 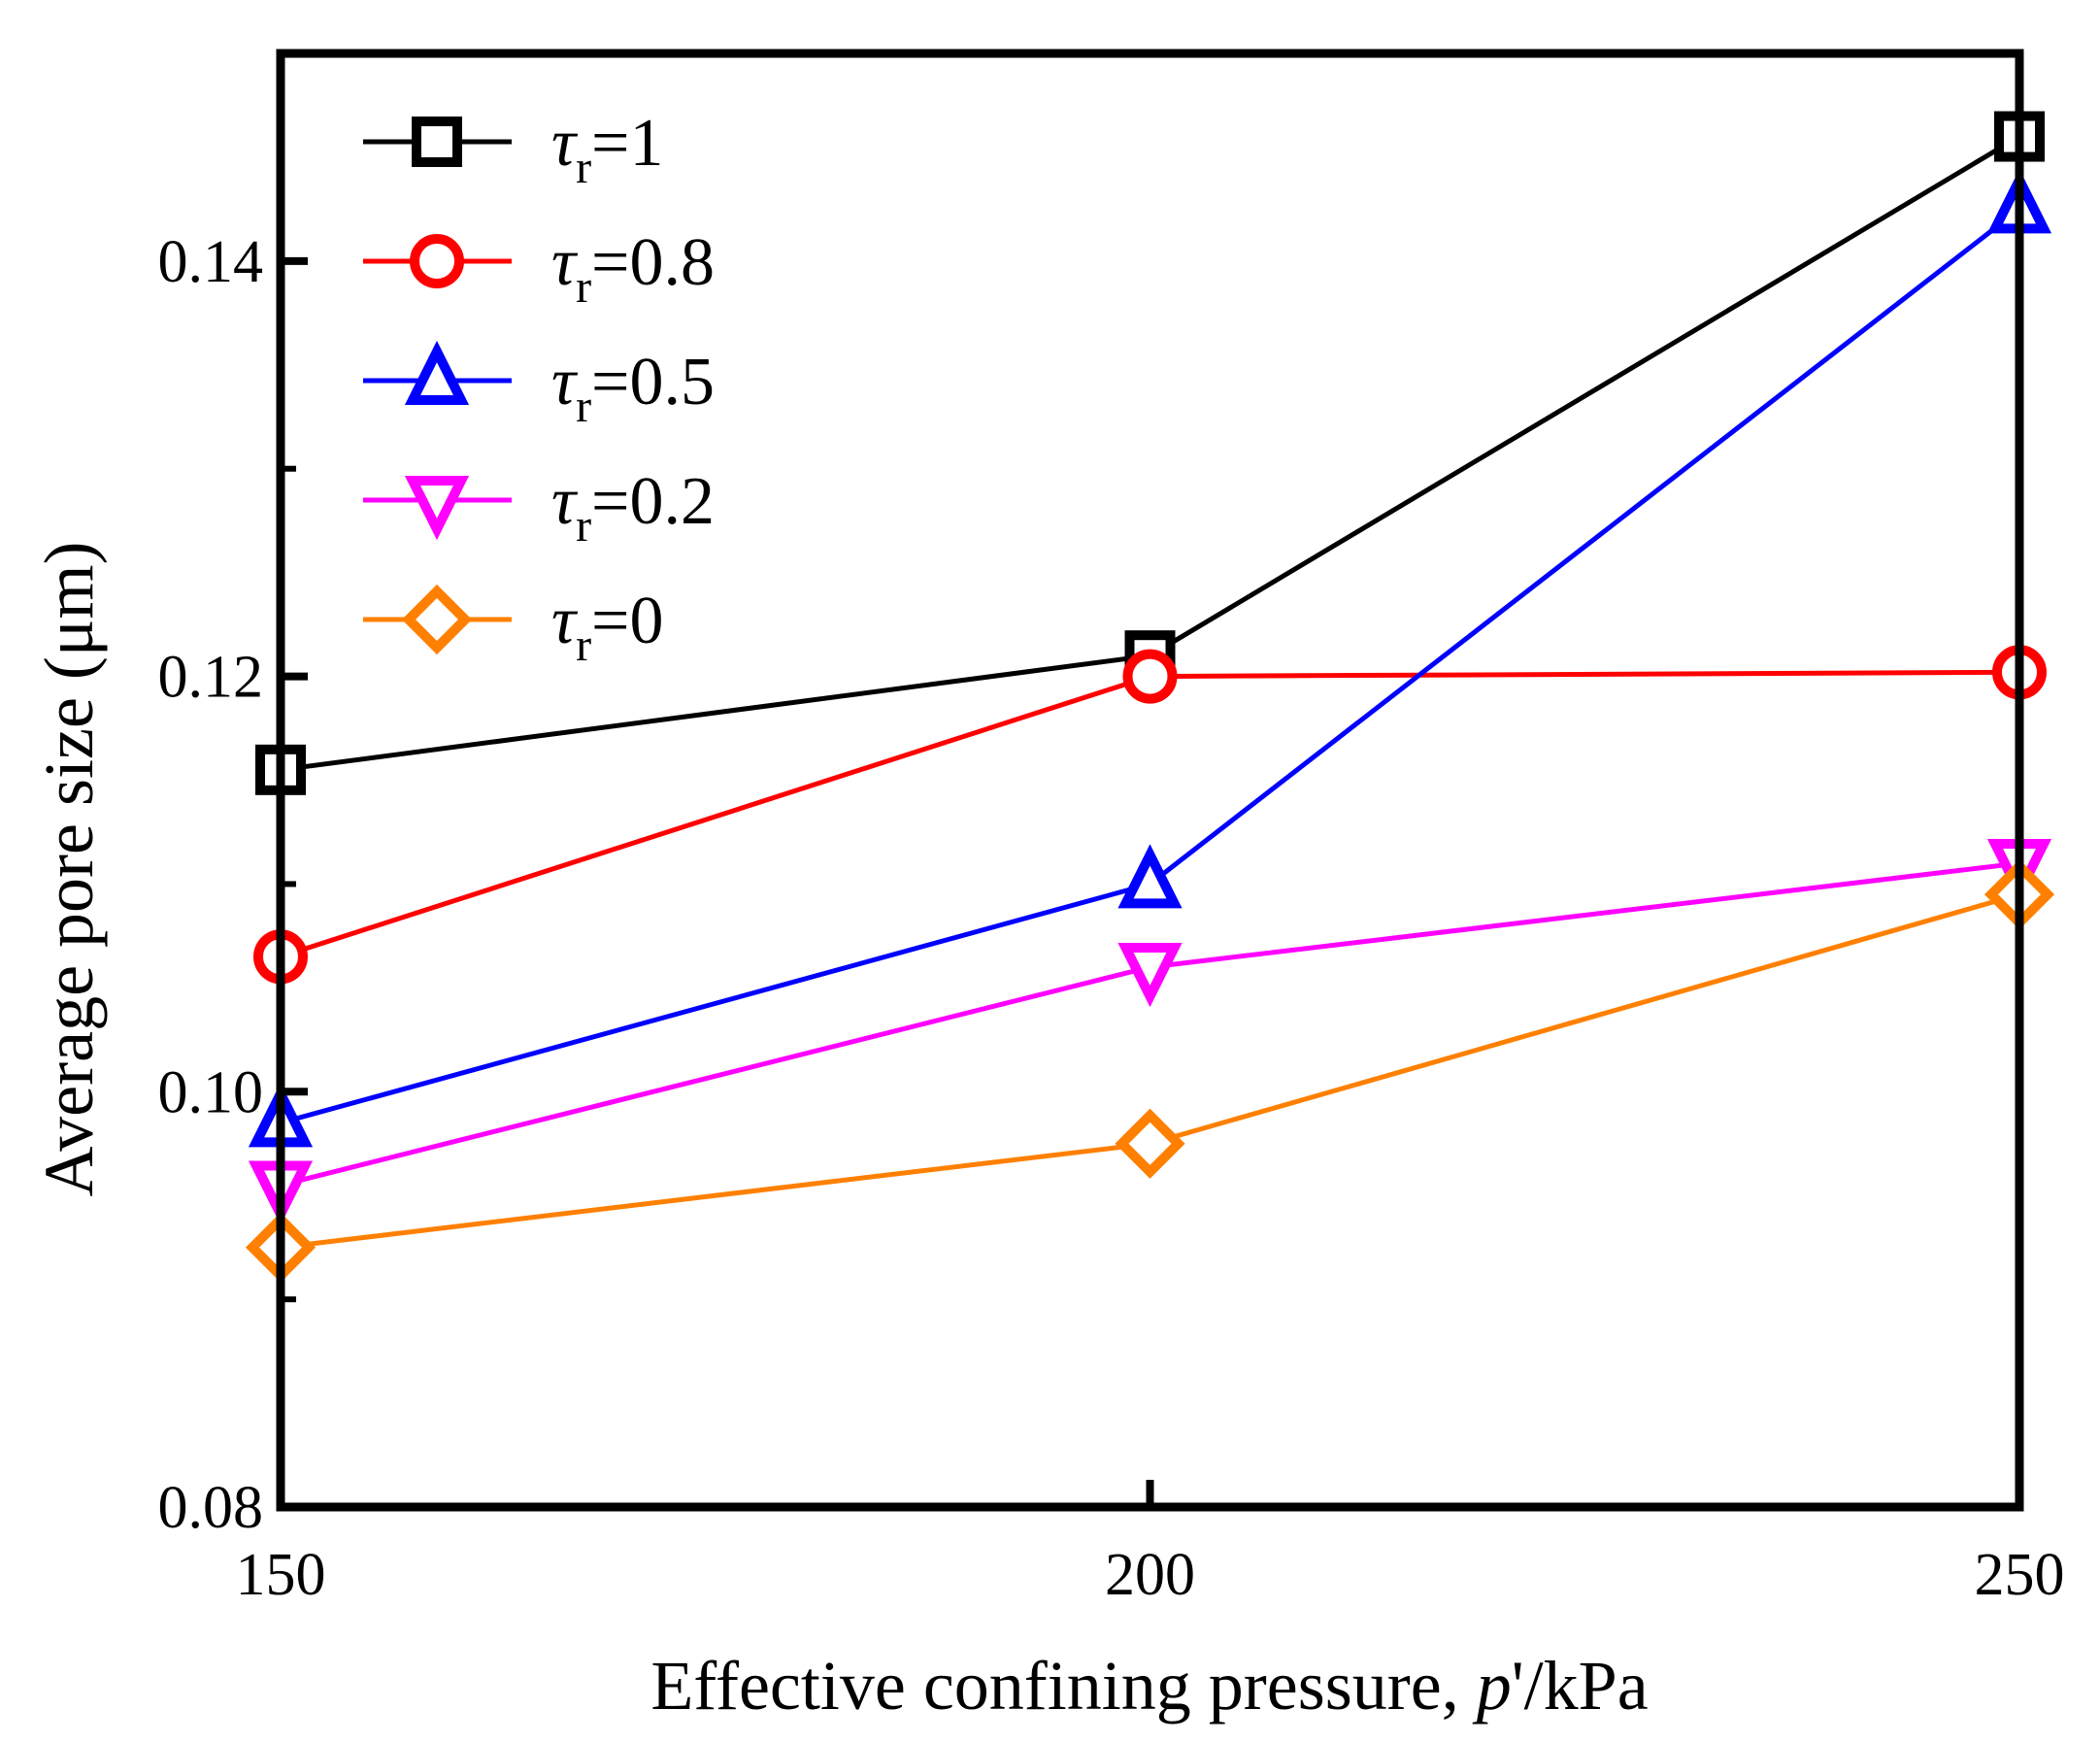 I want to click on data-point-triangle-up, so click(x=1150, y=877).